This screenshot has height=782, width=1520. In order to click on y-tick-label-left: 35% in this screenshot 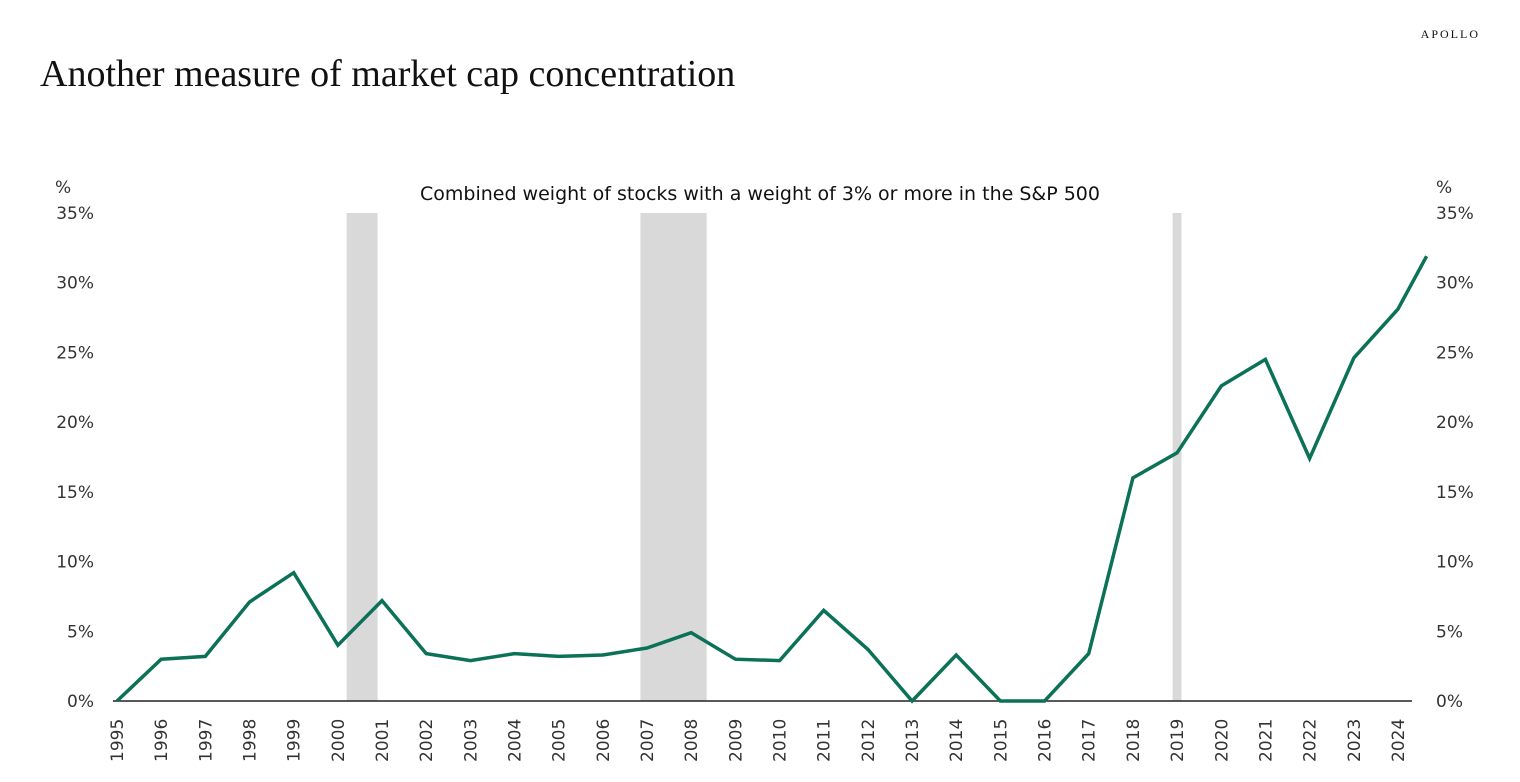, I will do `click(75, 214)`.